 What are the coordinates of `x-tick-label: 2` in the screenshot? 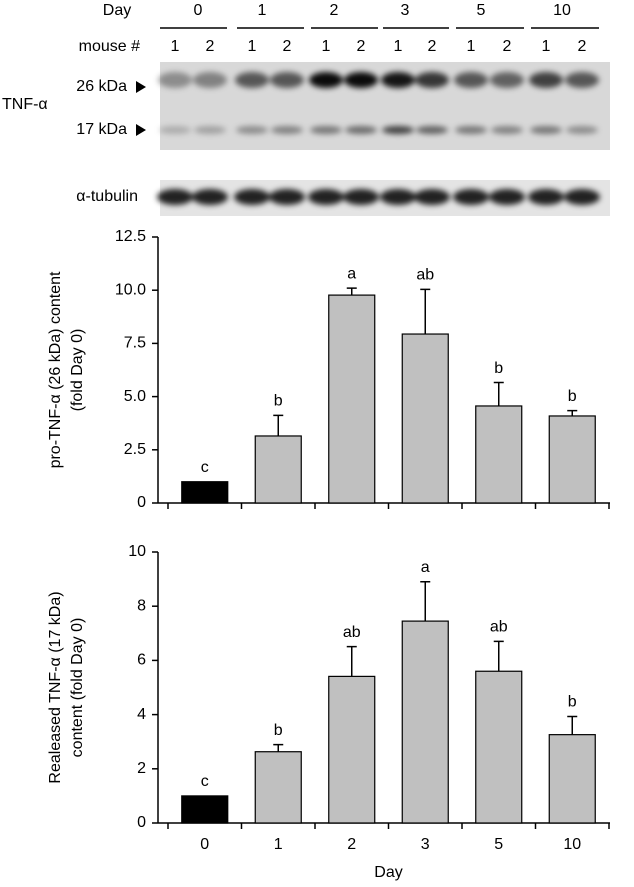 It's located at (351, 844).